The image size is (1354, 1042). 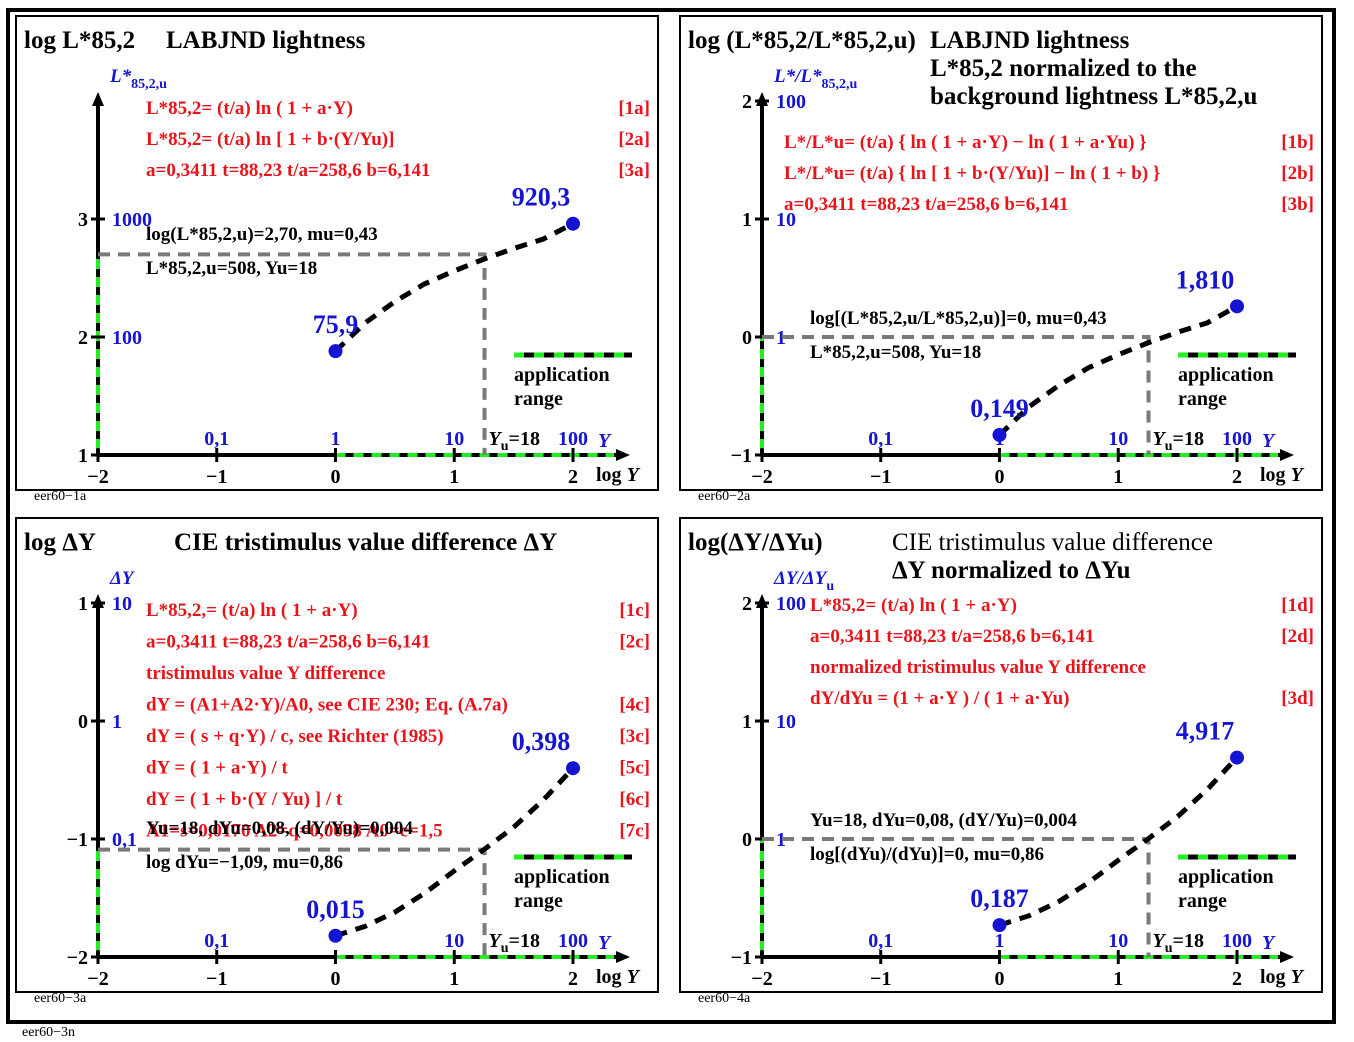 I want to click on formula-tag: [3b], so click(x=1297, y=204).